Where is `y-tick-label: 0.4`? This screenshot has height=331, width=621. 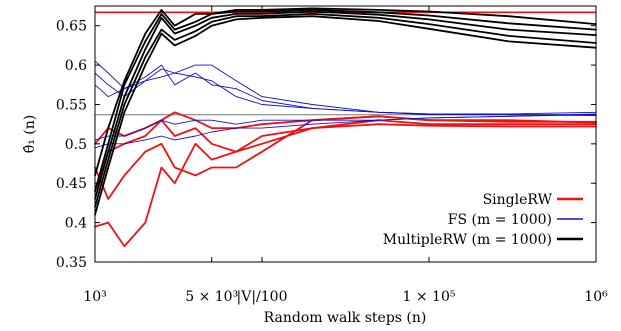
y-tick-label: 0.4 is located at coordinates (76, 224).